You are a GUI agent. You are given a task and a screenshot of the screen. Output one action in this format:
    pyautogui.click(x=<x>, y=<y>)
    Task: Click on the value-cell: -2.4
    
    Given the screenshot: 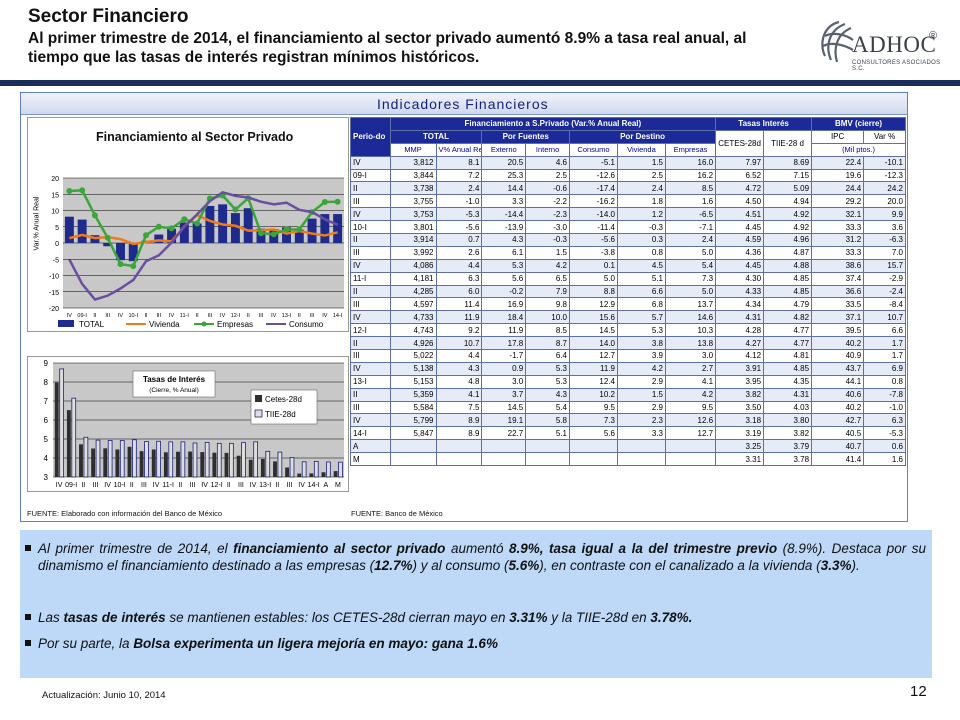 What is the action you would take?
    pyautogui.click(x=884, y=291)
    